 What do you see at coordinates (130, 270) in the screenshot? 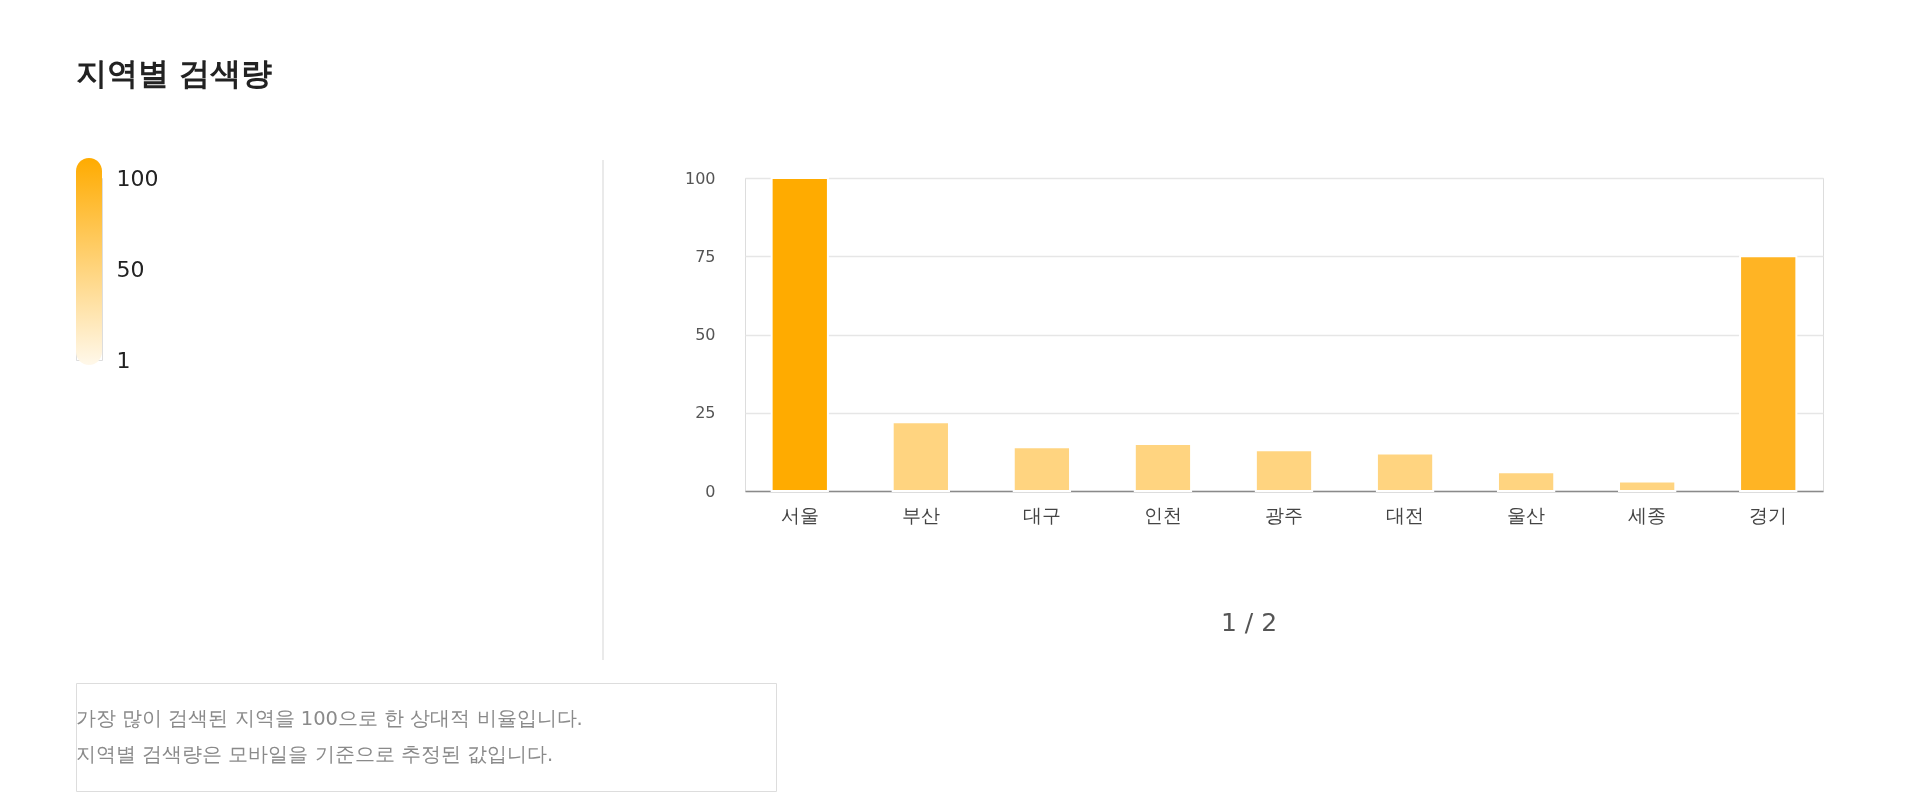
I see `color-bar-label: 50` at bounding box center [130, 270].